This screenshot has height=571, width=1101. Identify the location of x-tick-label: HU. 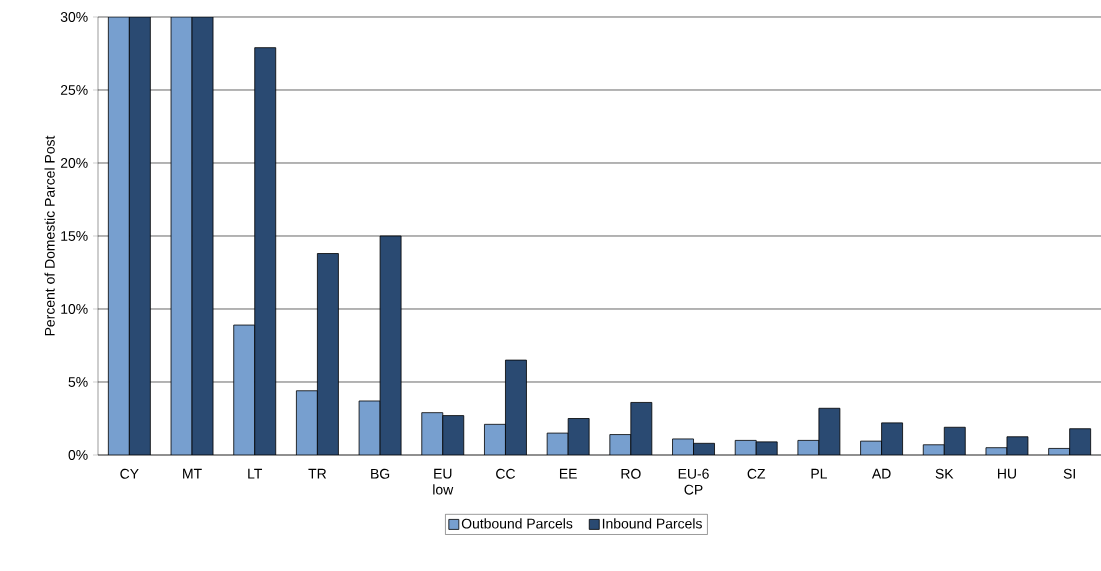
(1007, 473).